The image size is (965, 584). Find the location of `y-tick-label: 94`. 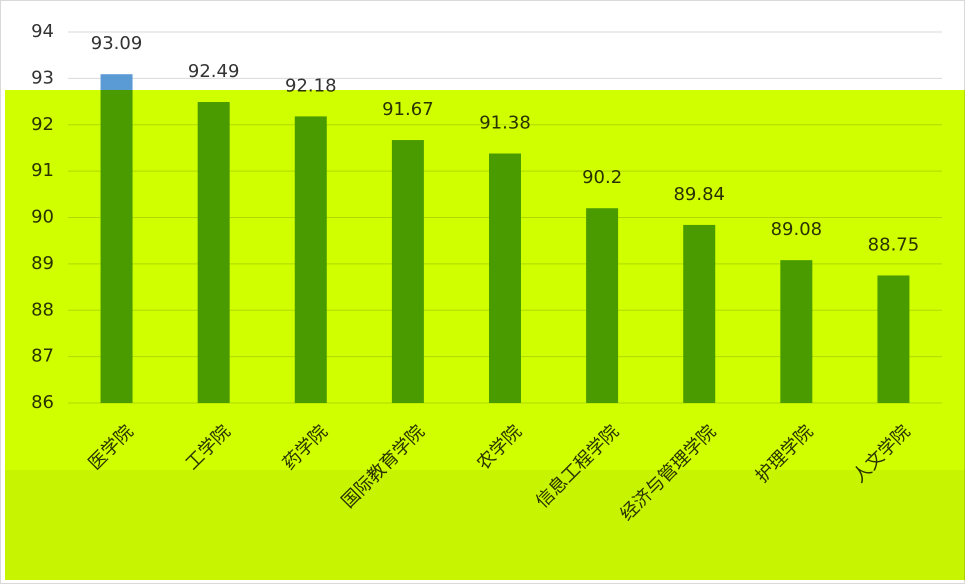

y-tick-label: 94 is located at coordinates (42, 31).